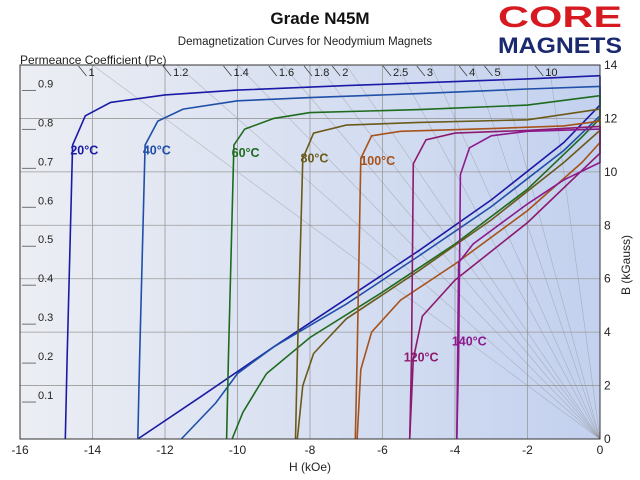 The image size is (640, 480). I want to click on curve-label-20c: 20°C, so click(84, 150).